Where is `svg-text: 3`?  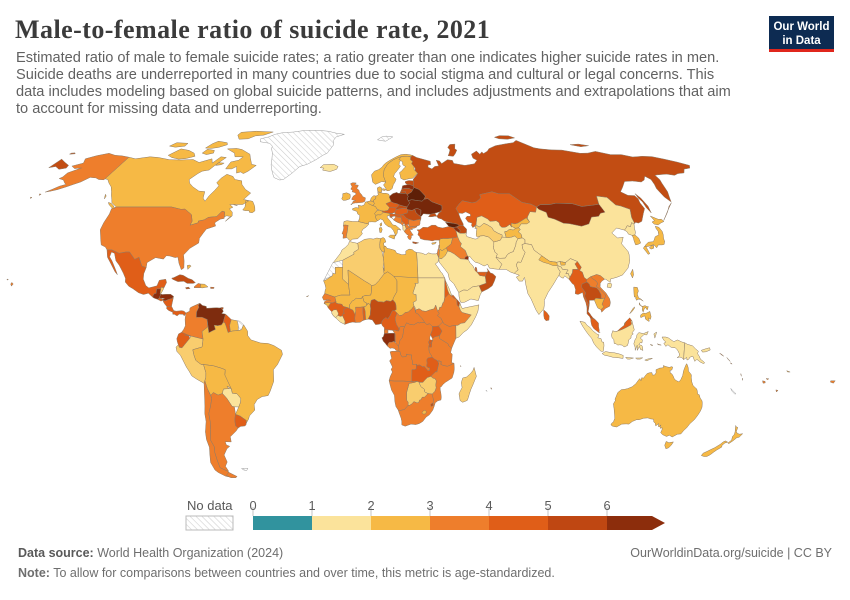
svg-text: 3 is located at coordinates (429, 505).